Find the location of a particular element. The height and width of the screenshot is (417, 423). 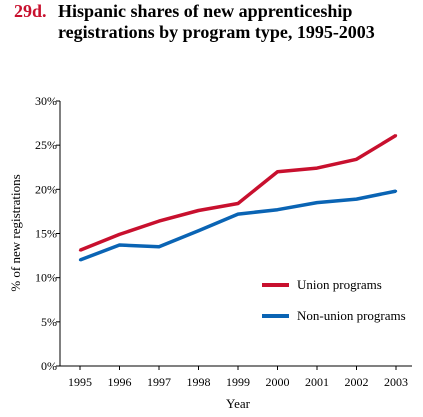

y-tick-label: 30% is located at coordinates (46, 101).